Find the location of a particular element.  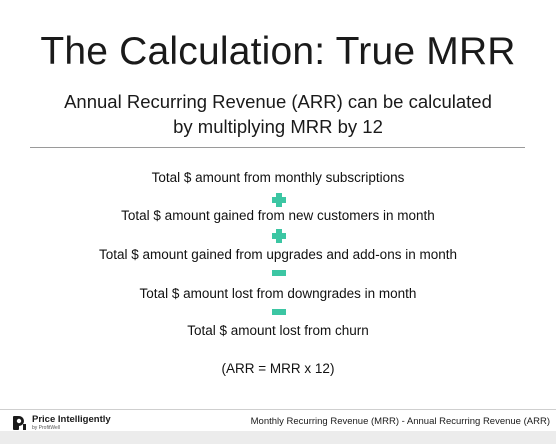

title-divider is located at coordinates (277, 147).